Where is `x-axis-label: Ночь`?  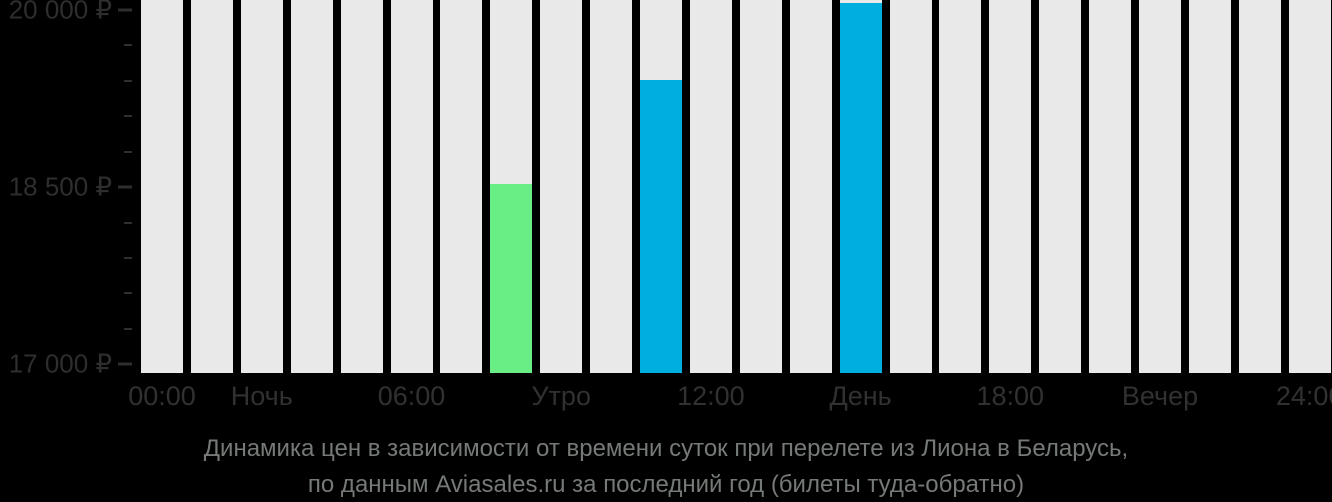
x-axis-label: Ночь is located at coordinates (261, 396).